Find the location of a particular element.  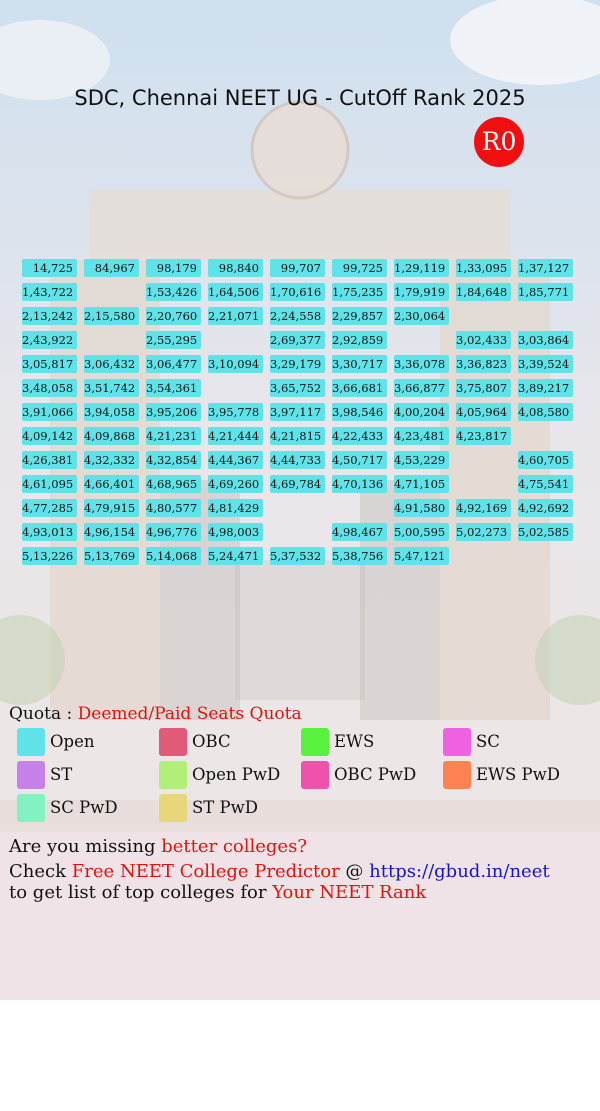

rank-cell: 4,70,136 is located at coordinates (359, 484).